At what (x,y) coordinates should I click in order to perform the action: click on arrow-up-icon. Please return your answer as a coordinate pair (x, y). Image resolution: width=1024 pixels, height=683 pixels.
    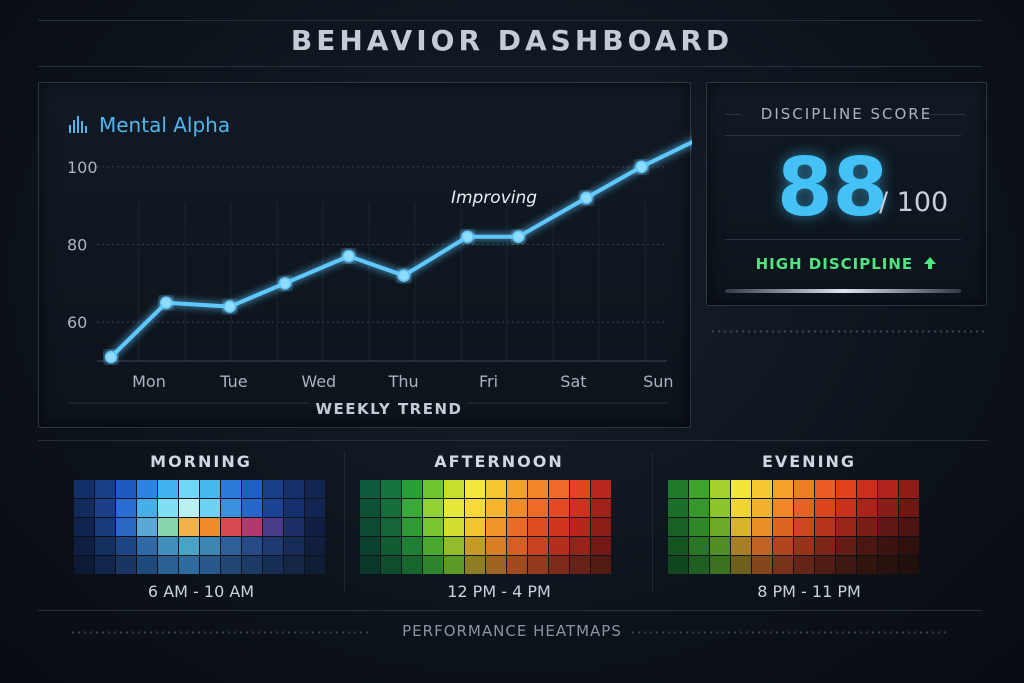
    Looking at the image, I should click on (930, 263).